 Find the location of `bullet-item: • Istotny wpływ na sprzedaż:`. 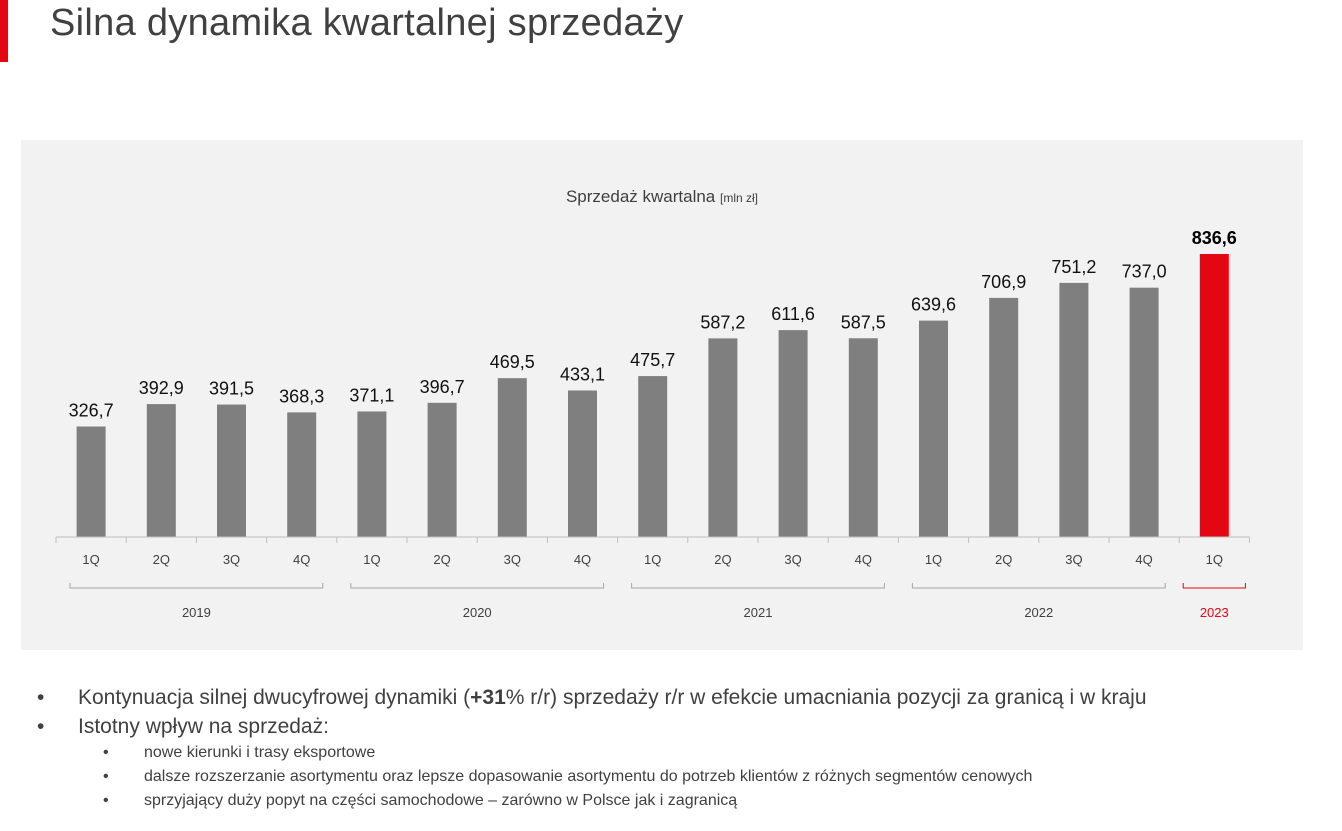

bullet-item: • Istotny wpływ na sprzedaż: is located at coordinates (671, 729).